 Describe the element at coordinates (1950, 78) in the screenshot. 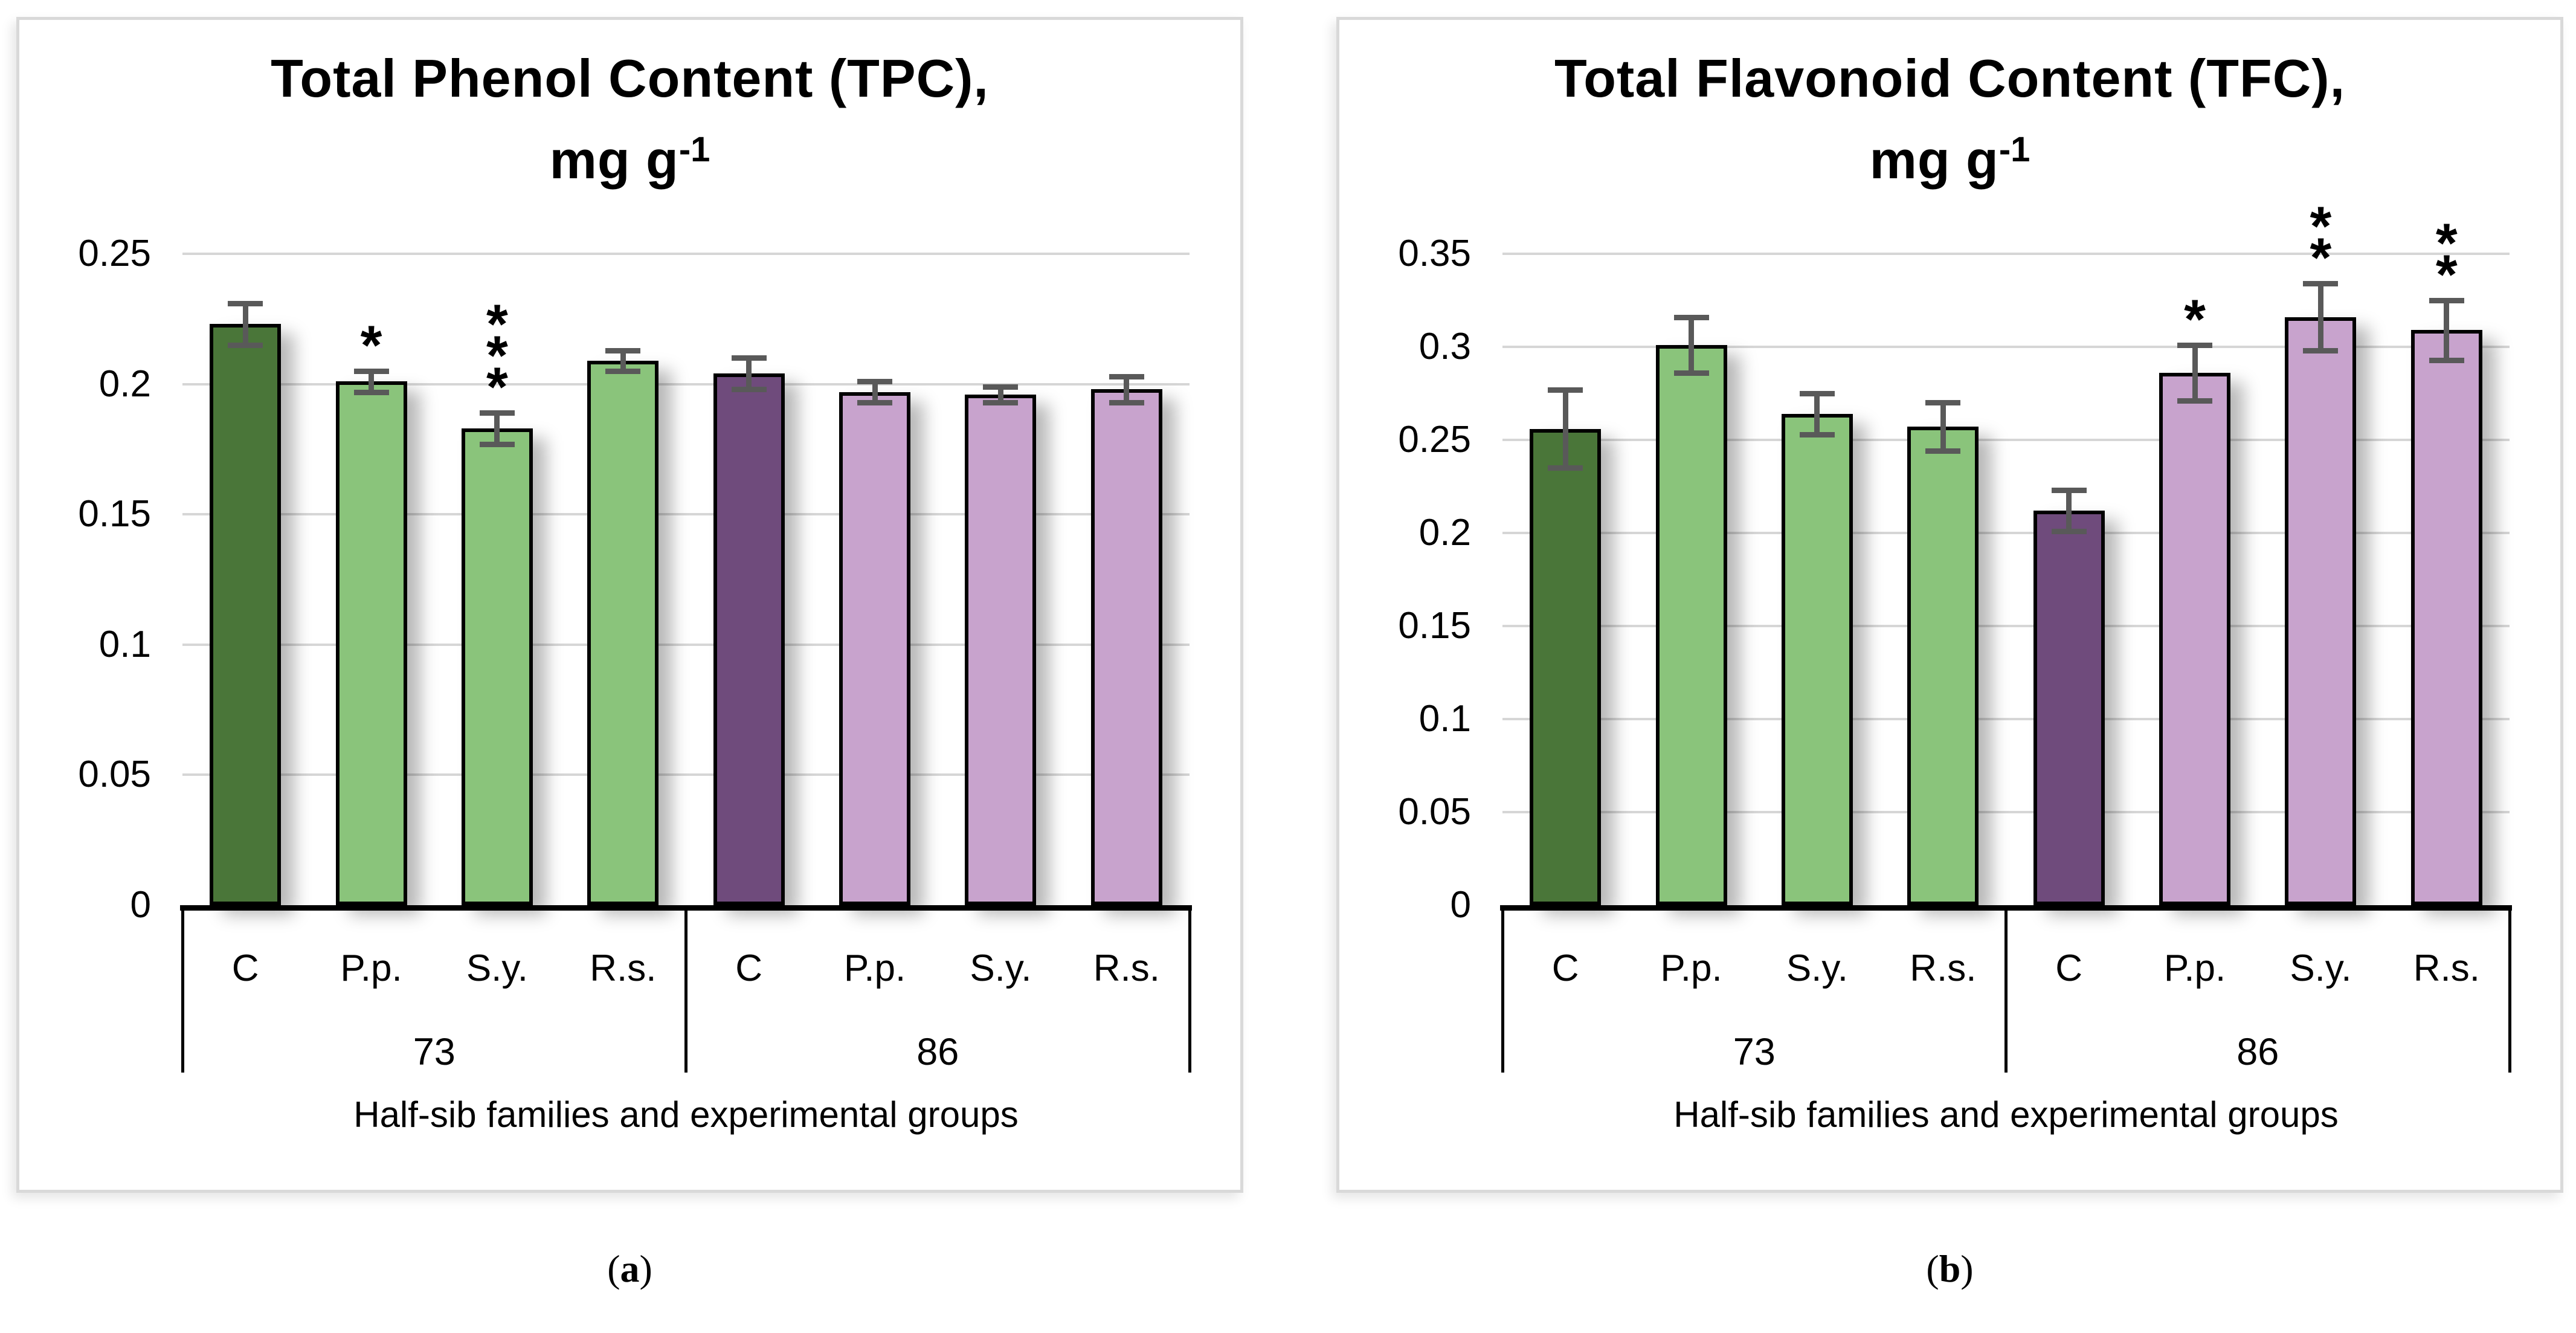

I see `chart-title-line1: Total Flavonoid Content (TFC),` at that location.